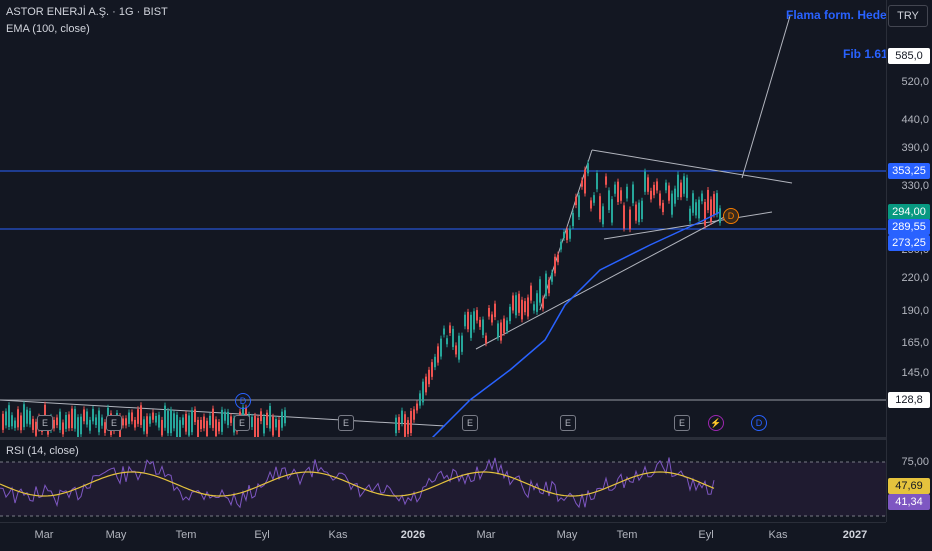 Image resolution: width=932 pixels, height=551 pixels. Describe the element at coordinates (48, 29) in the screenshot. I see `ema-legend: EMA (100, close)` at that location.